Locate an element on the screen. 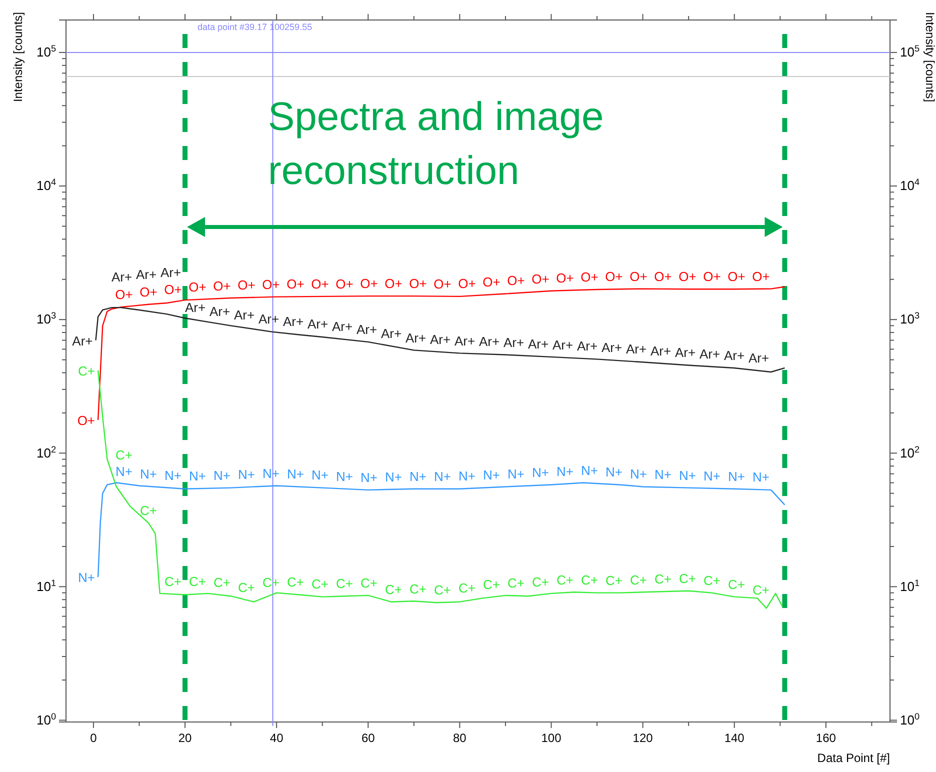  x-tick-label: 80 is located at coordinates (460, 738).